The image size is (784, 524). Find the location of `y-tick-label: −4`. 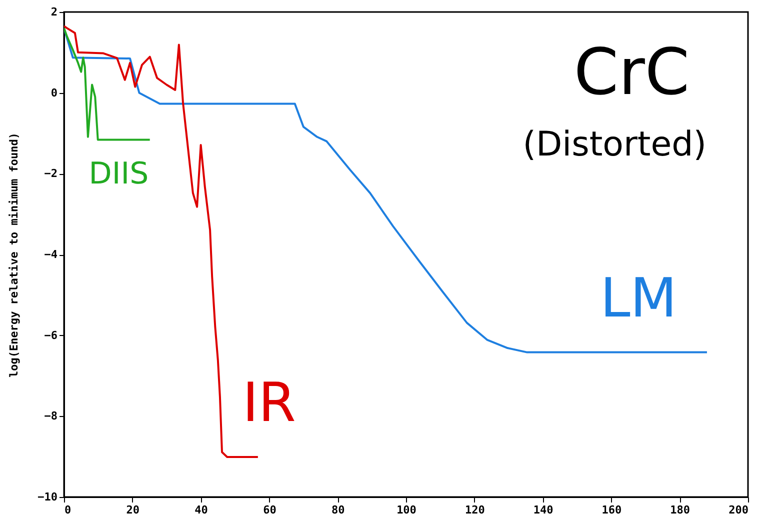

y-tick-label: −4 is located at coordinates (51, 254).